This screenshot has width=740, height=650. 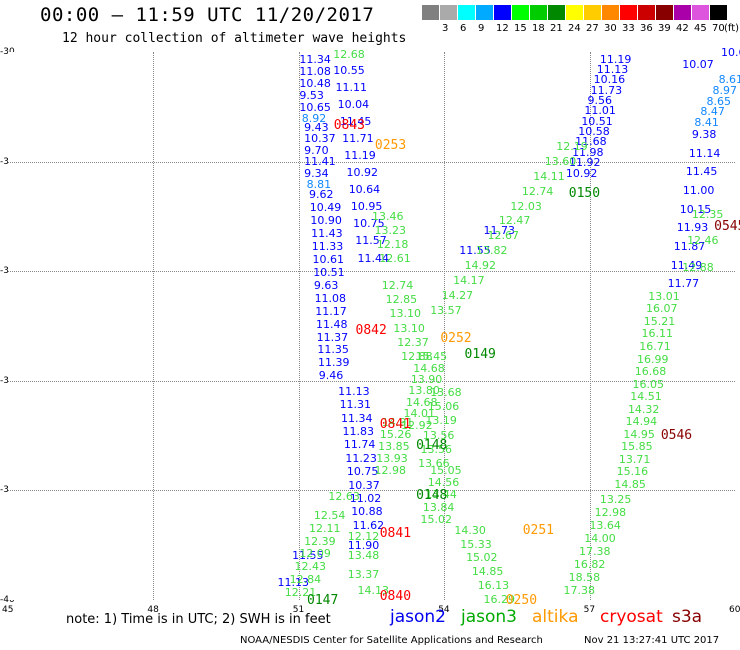 What do you see at coordinates (584, 194) in the screenshot?
I see `pass-time-label: 0150` at bounding box center [584, 194].